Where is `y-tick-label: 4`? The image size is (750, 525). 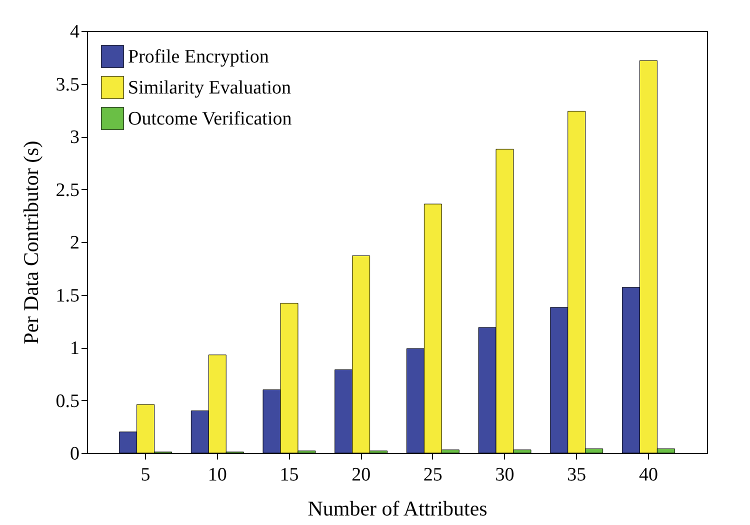
y-tick-label: 4 is located at coordinates (75, 32).